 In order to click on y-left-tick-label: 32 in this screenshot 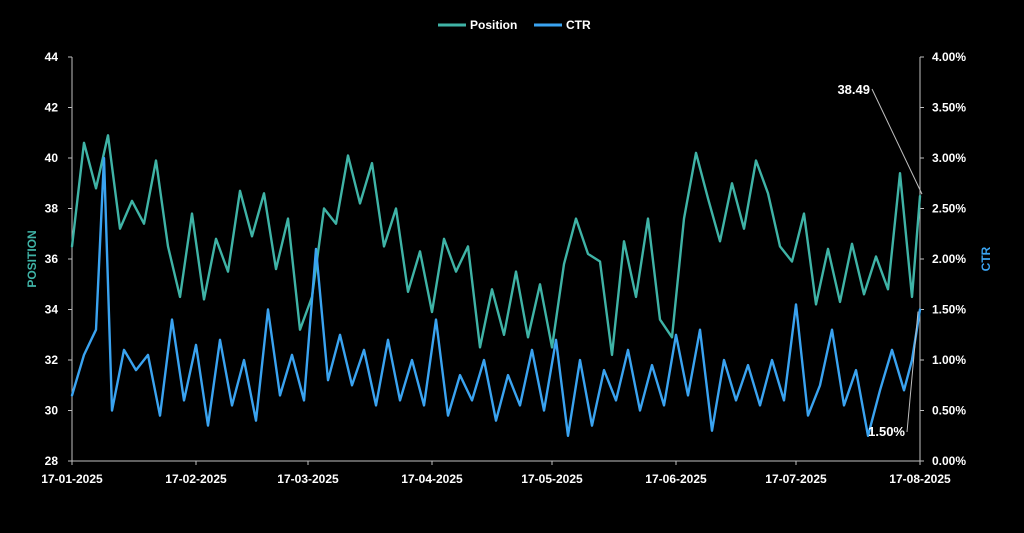, I will do `click(52, 360)`.